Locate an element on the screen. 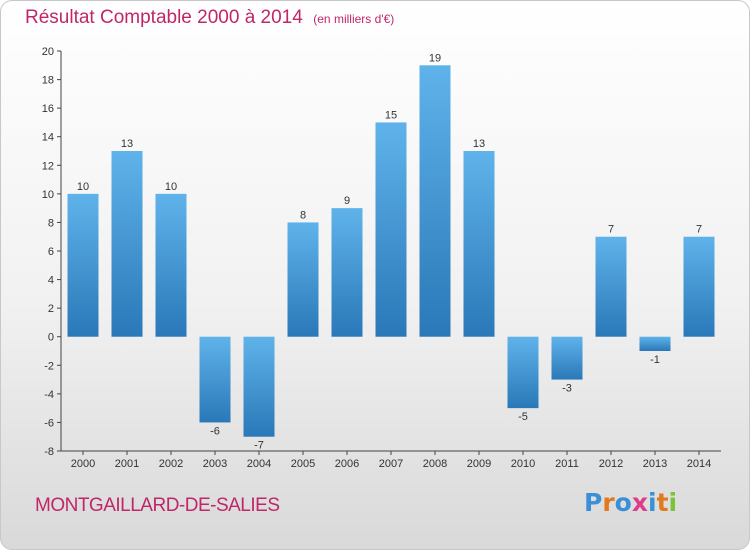  data-label-2002: 10 is located at coordinates (171, 187).